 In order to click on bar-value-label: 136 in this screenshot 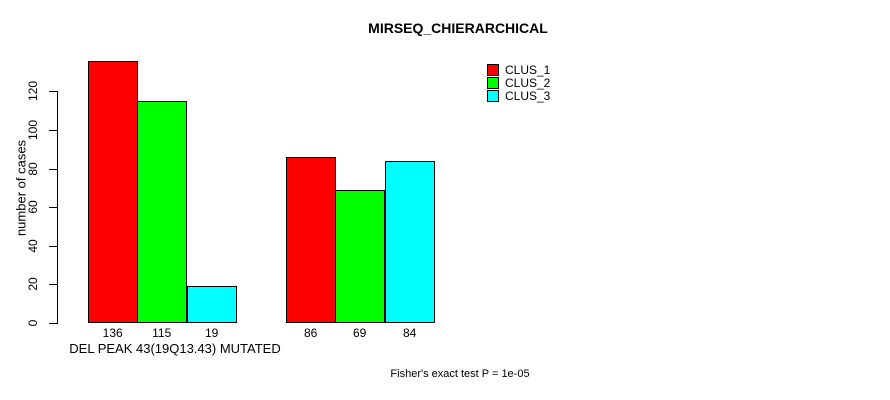, I will do `click(112, 333)`.